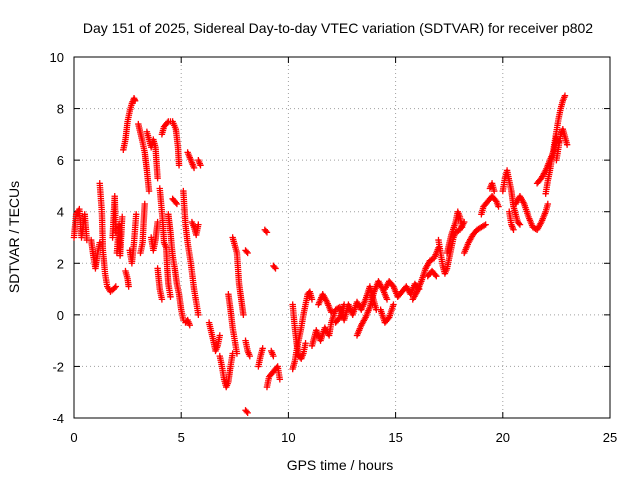  What do you see at coordinates (57, 57) in the screenshot?
I see `y-tick-label: 10` at bounding box center [57, 57].